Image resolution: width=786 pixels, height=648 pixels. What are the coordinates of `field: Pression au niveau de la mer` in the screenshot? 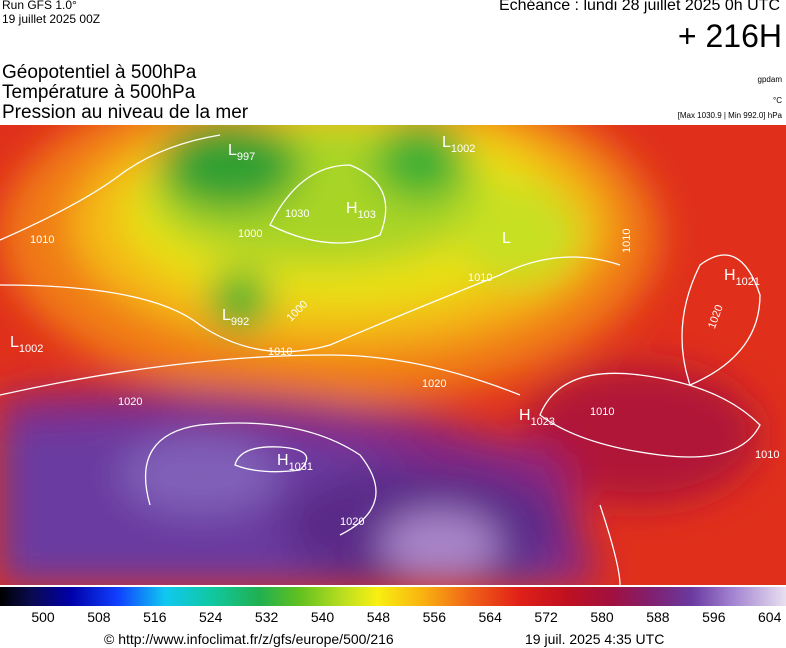 It's located at (125, 112).